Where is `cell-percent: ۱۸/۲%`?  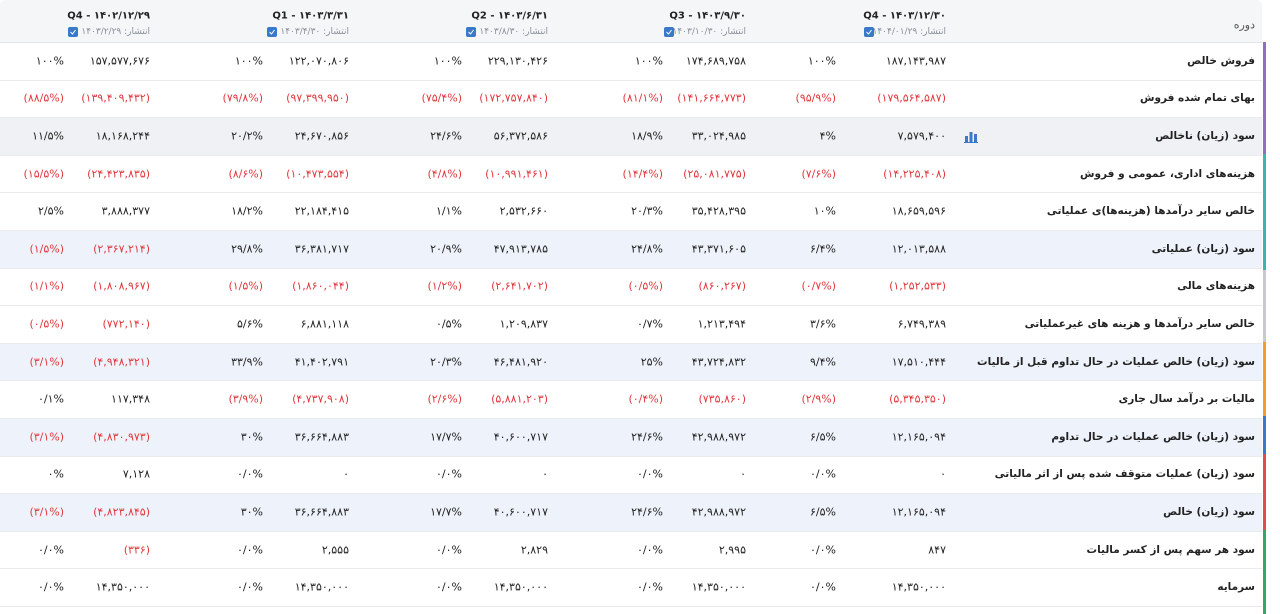
cell-percent: ۱۸/۲% is located at coordinates (247, 211).